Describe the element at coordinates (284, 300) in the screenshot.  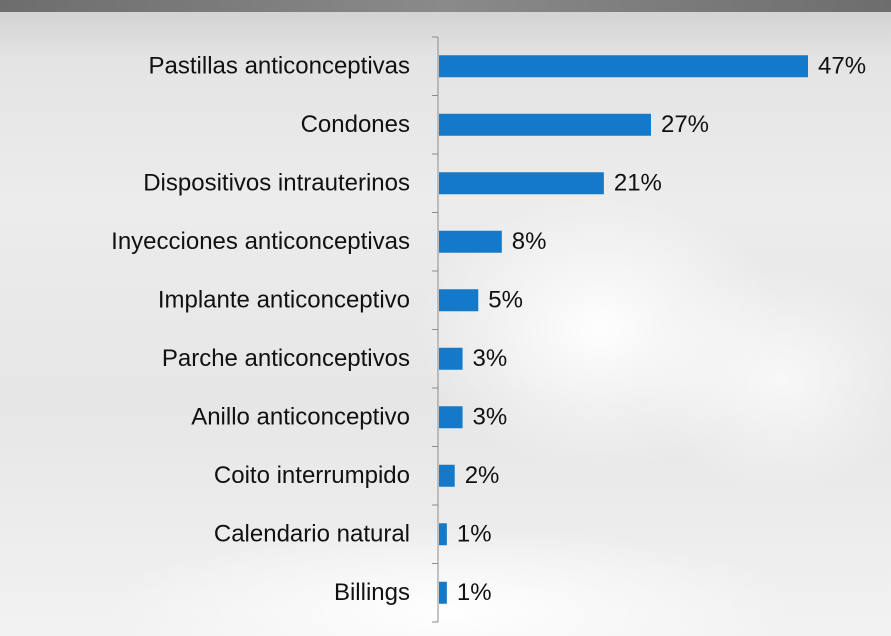
I see `category-label: Implante anticonceptivo` at that location.